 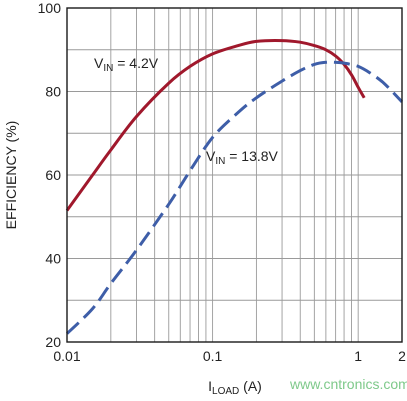 What do you see at coordinates (53, 175) in the screenshot?
I see `y-tick-label: 60` at bounding box center [53, 175].